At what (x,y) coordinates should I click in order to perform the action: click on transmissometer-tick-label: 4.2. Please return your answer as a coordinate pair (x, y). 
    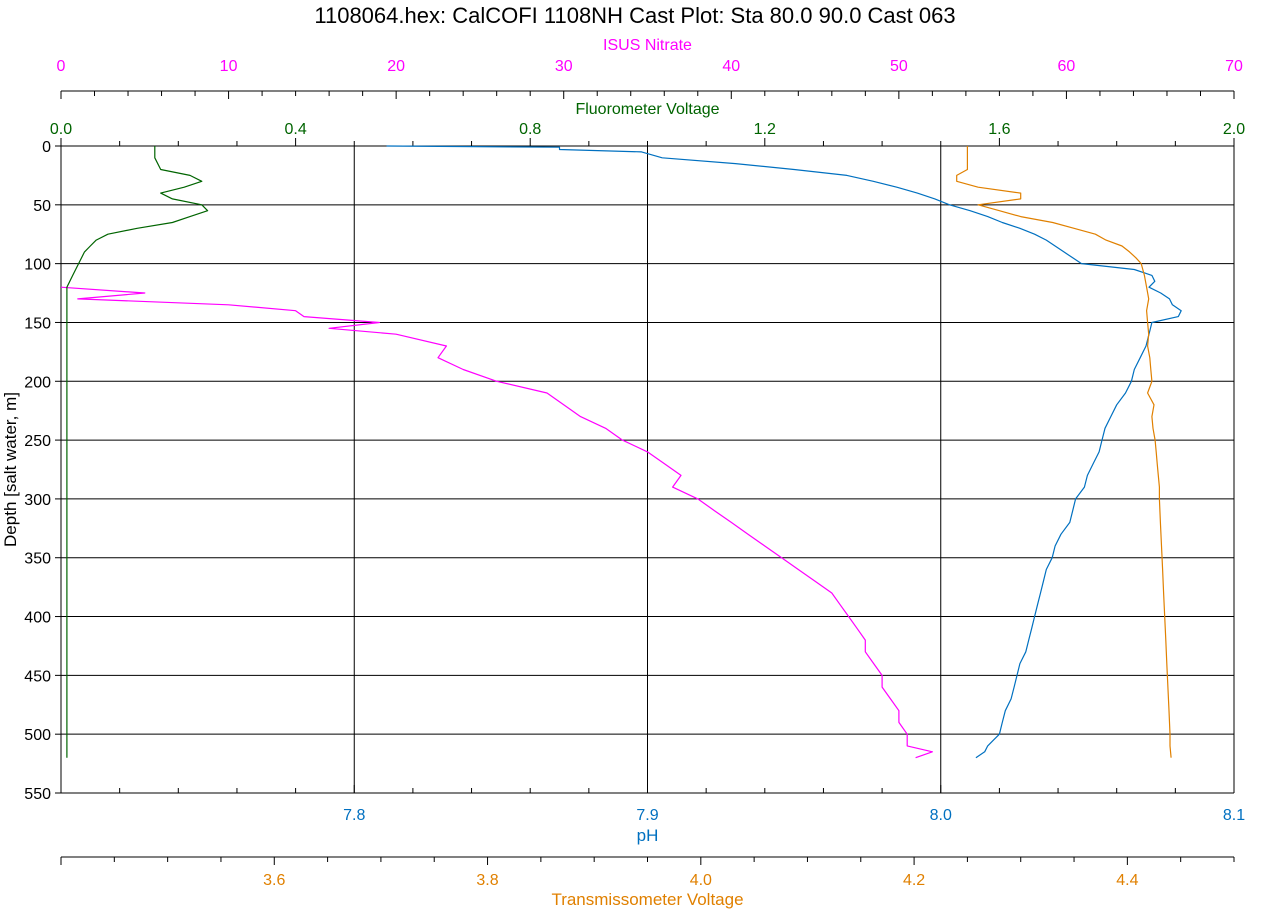
    Looking at the image, I should click on (914, 880).